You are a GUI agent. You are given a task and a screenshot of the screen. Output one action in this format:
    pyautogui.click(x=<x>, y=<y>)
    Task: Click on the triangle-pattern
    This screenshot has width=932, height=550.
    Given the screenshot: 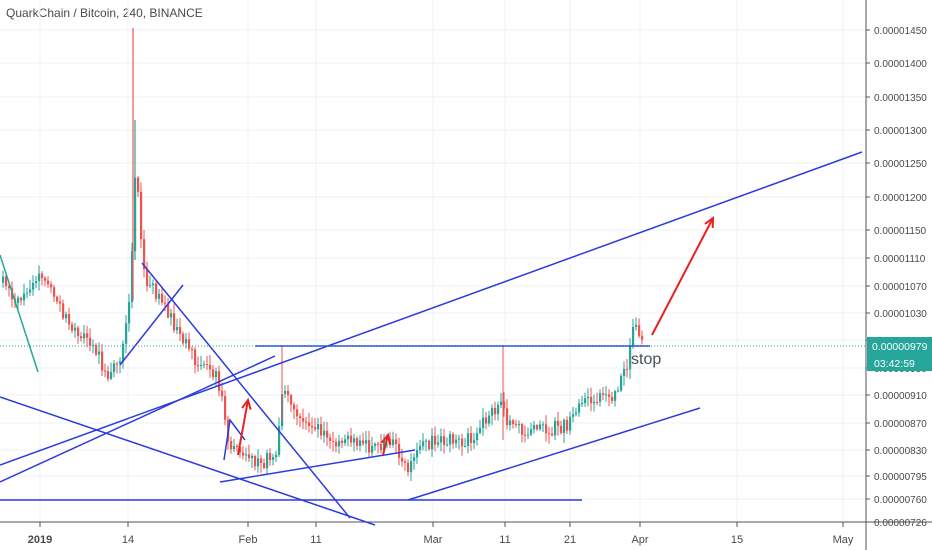 What is the action you would take?
    pyautogui.click(x=234, y=439)
    